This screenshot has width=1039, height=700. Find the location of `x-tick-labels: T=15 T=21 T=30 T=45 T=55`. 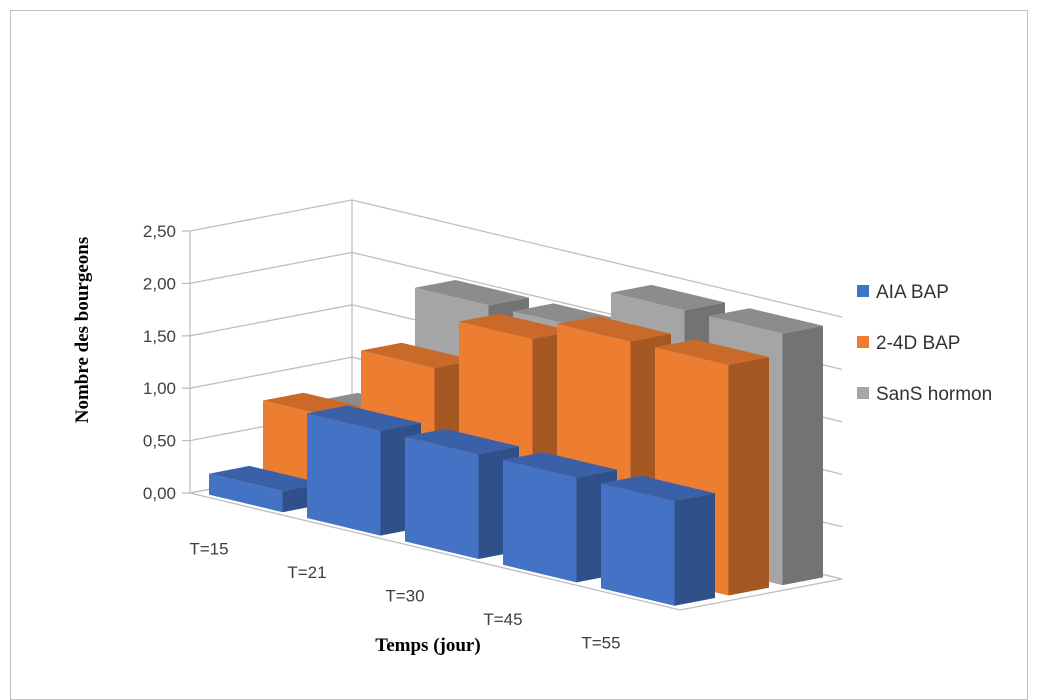

x-tick-labels: T=15 T=21 T=30 T=45 T=55 is located at coordinates (404, 596).